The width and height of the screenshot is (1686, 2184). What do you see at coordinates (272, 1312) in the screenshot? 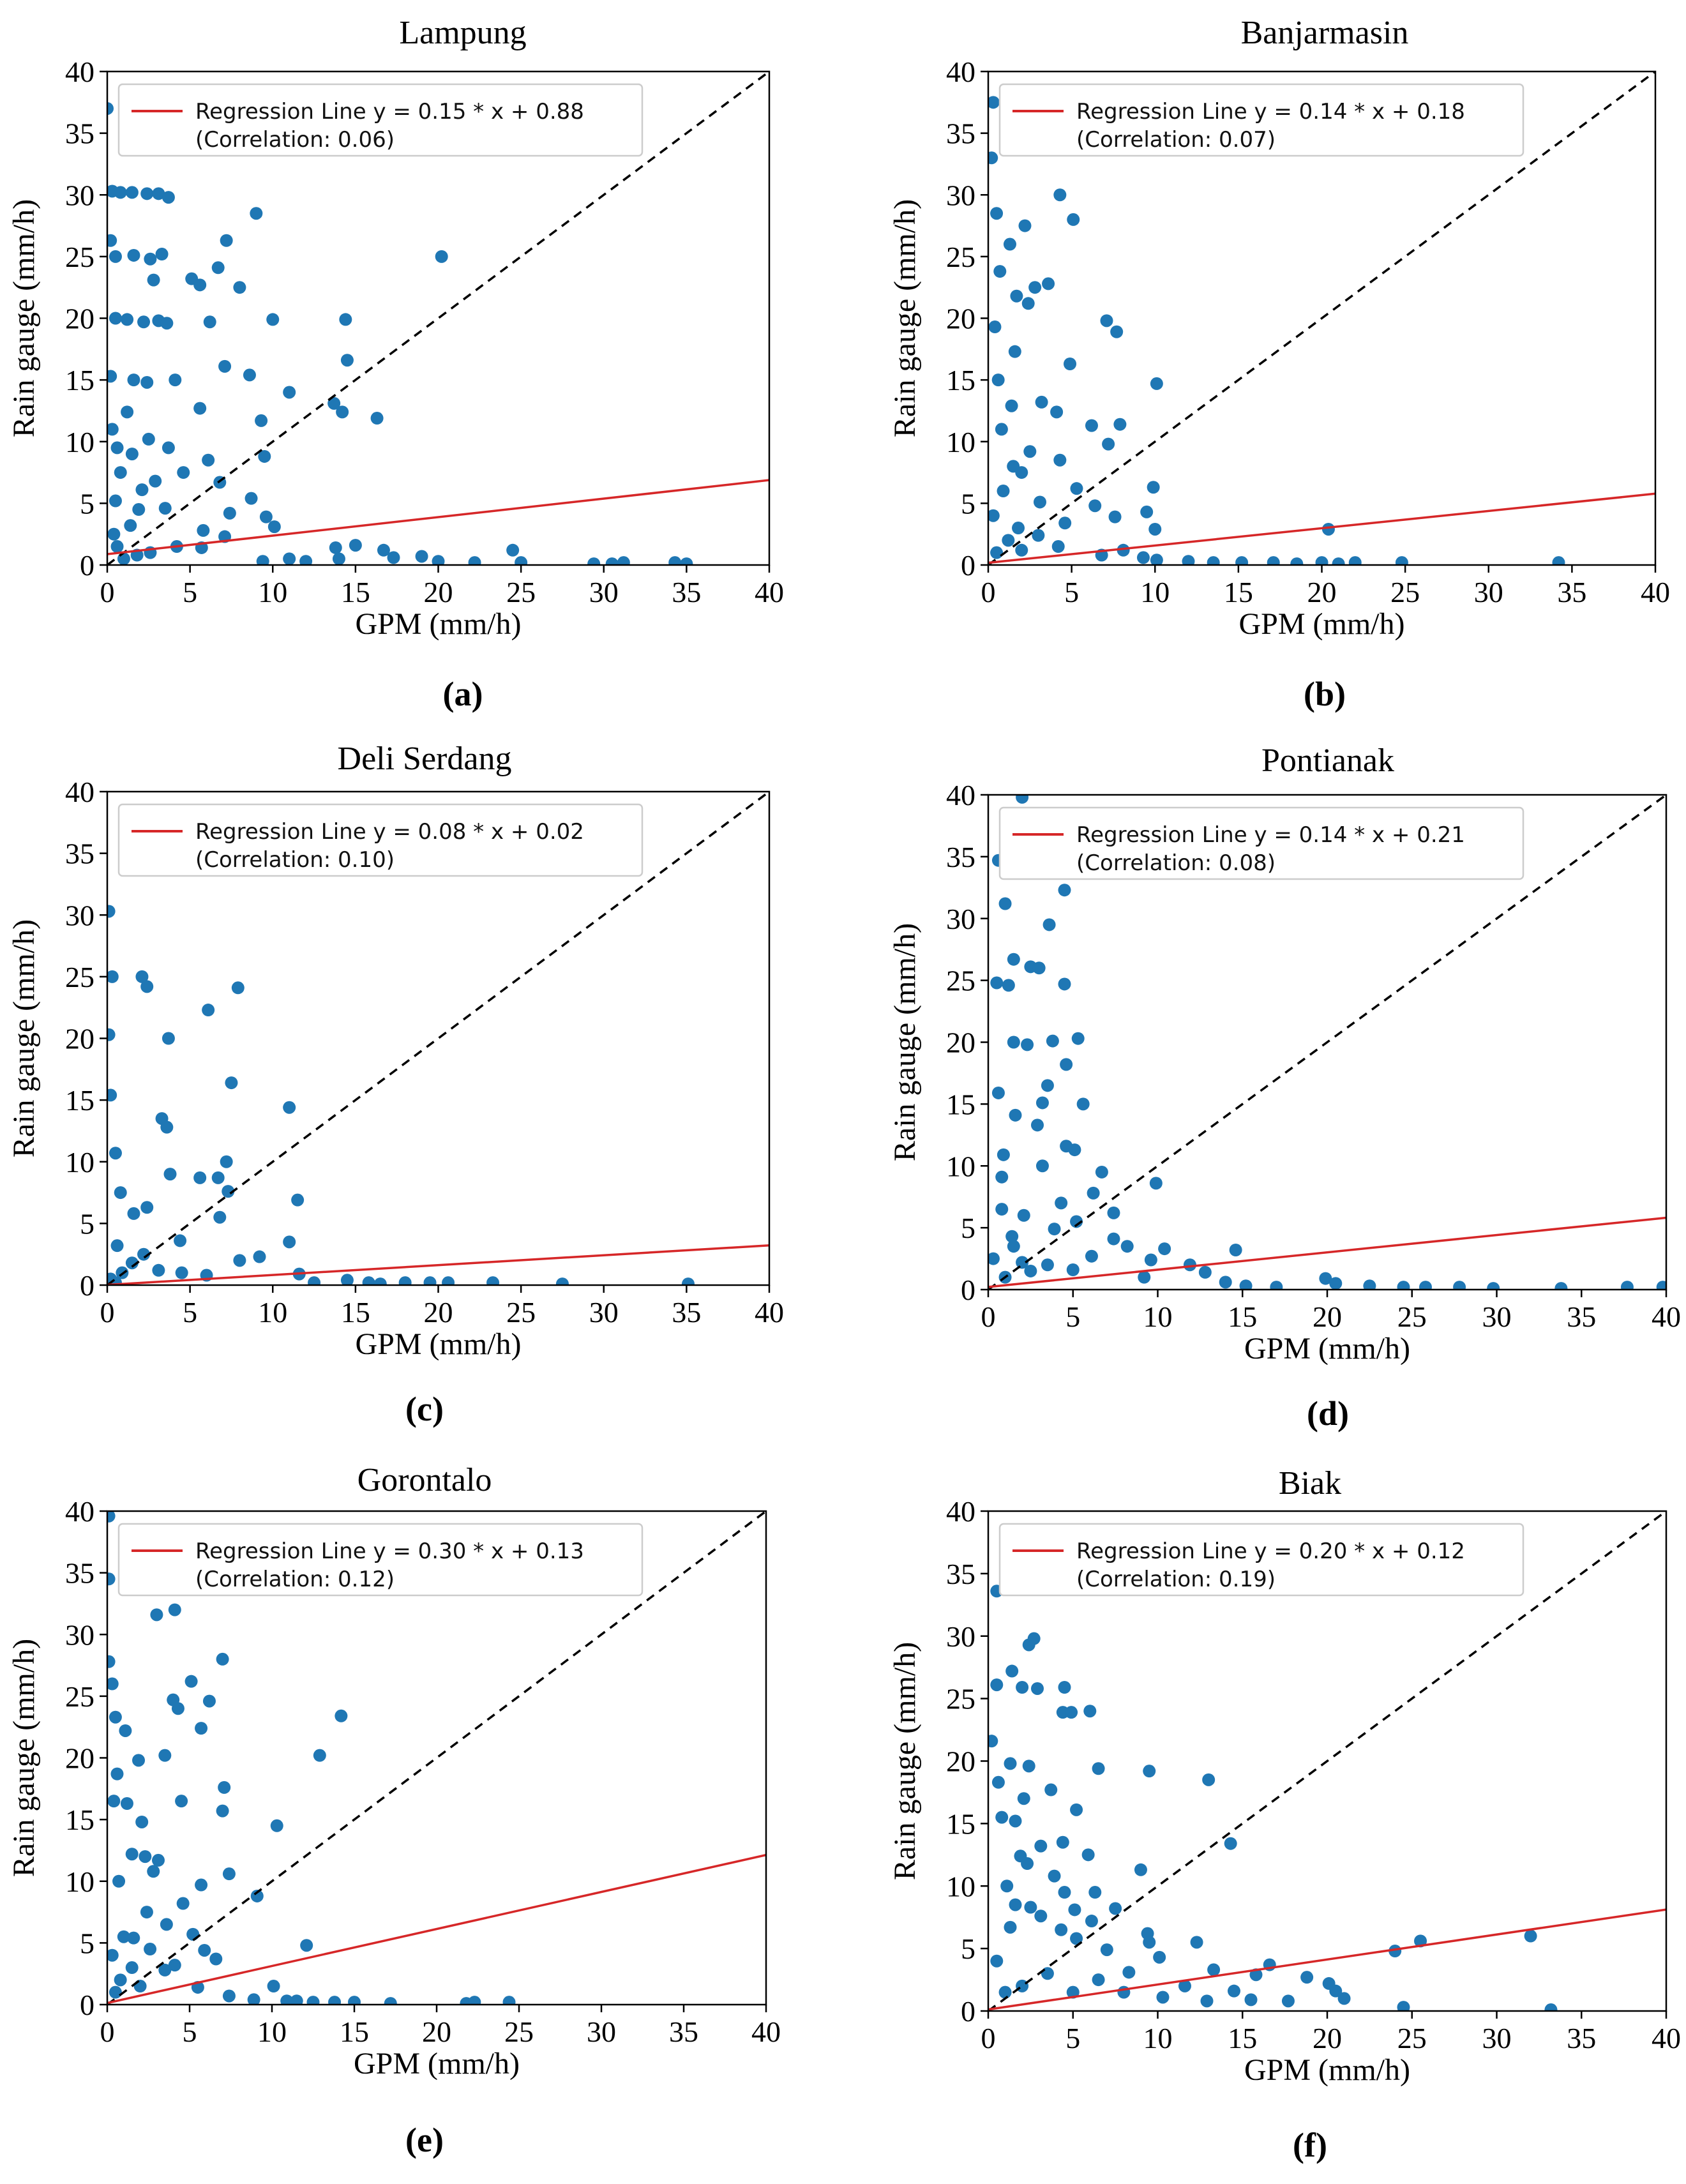
I see `chart-2-xtick-label-2: 10` at bounding box center [272, 1312].